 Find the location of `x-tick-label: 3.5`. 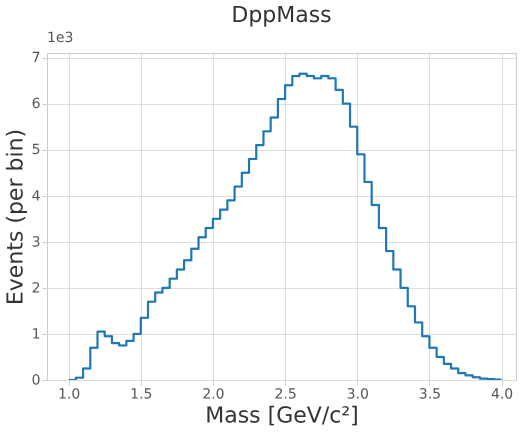

x-tick-label: 3.5 is located at coordinates (430, 394).